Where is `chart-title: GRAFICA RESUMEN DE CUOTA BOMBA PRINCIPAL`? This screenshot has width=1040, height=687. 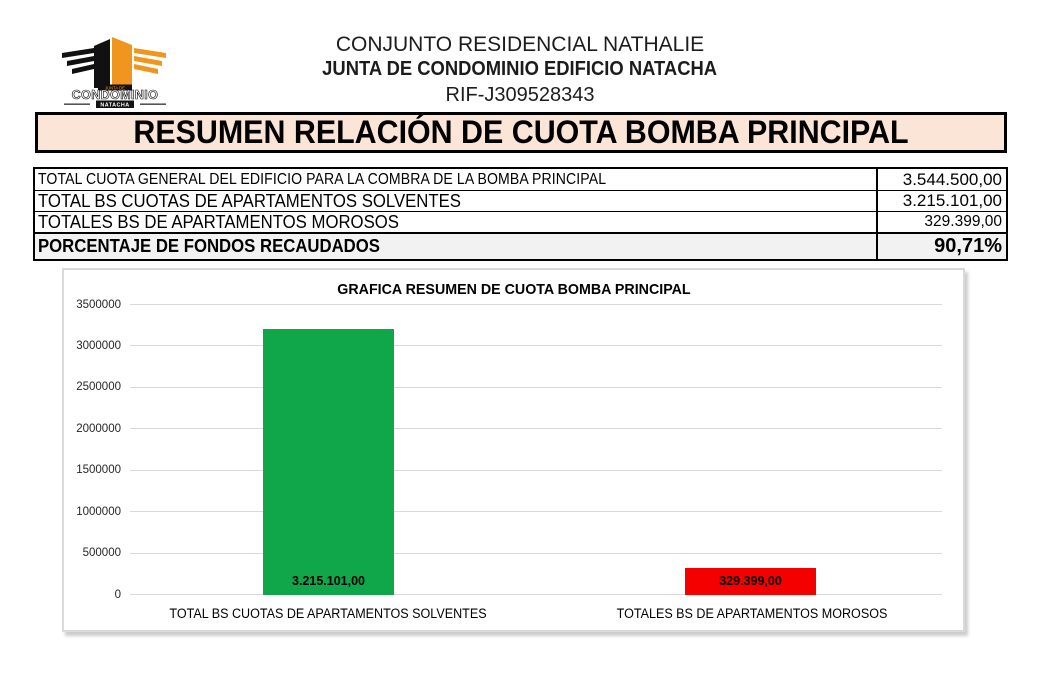
chart-title: GRAFICA RESUMEN DE CUOTA BOMBA PRINCIPAL is located at coordinates (513, 289).